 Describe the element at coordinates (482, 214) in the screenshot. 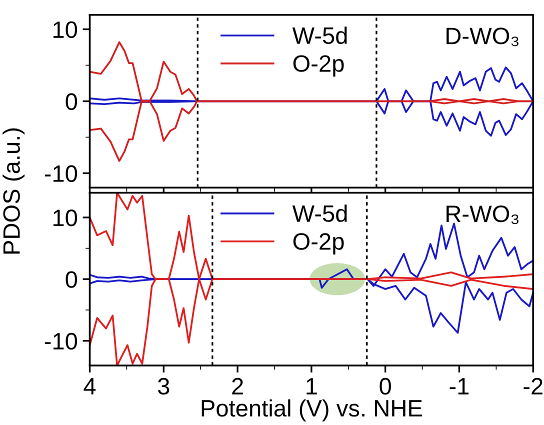

I see `annotation: R-WO₃` at that location.